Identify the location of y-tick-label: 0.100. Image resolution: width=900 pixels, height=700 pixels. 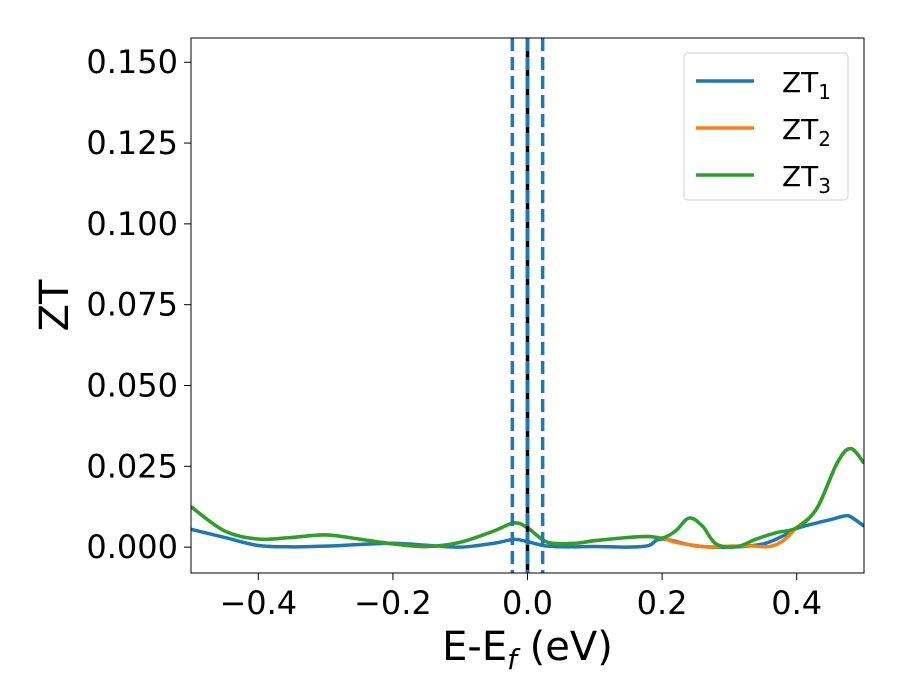
(132, 224).